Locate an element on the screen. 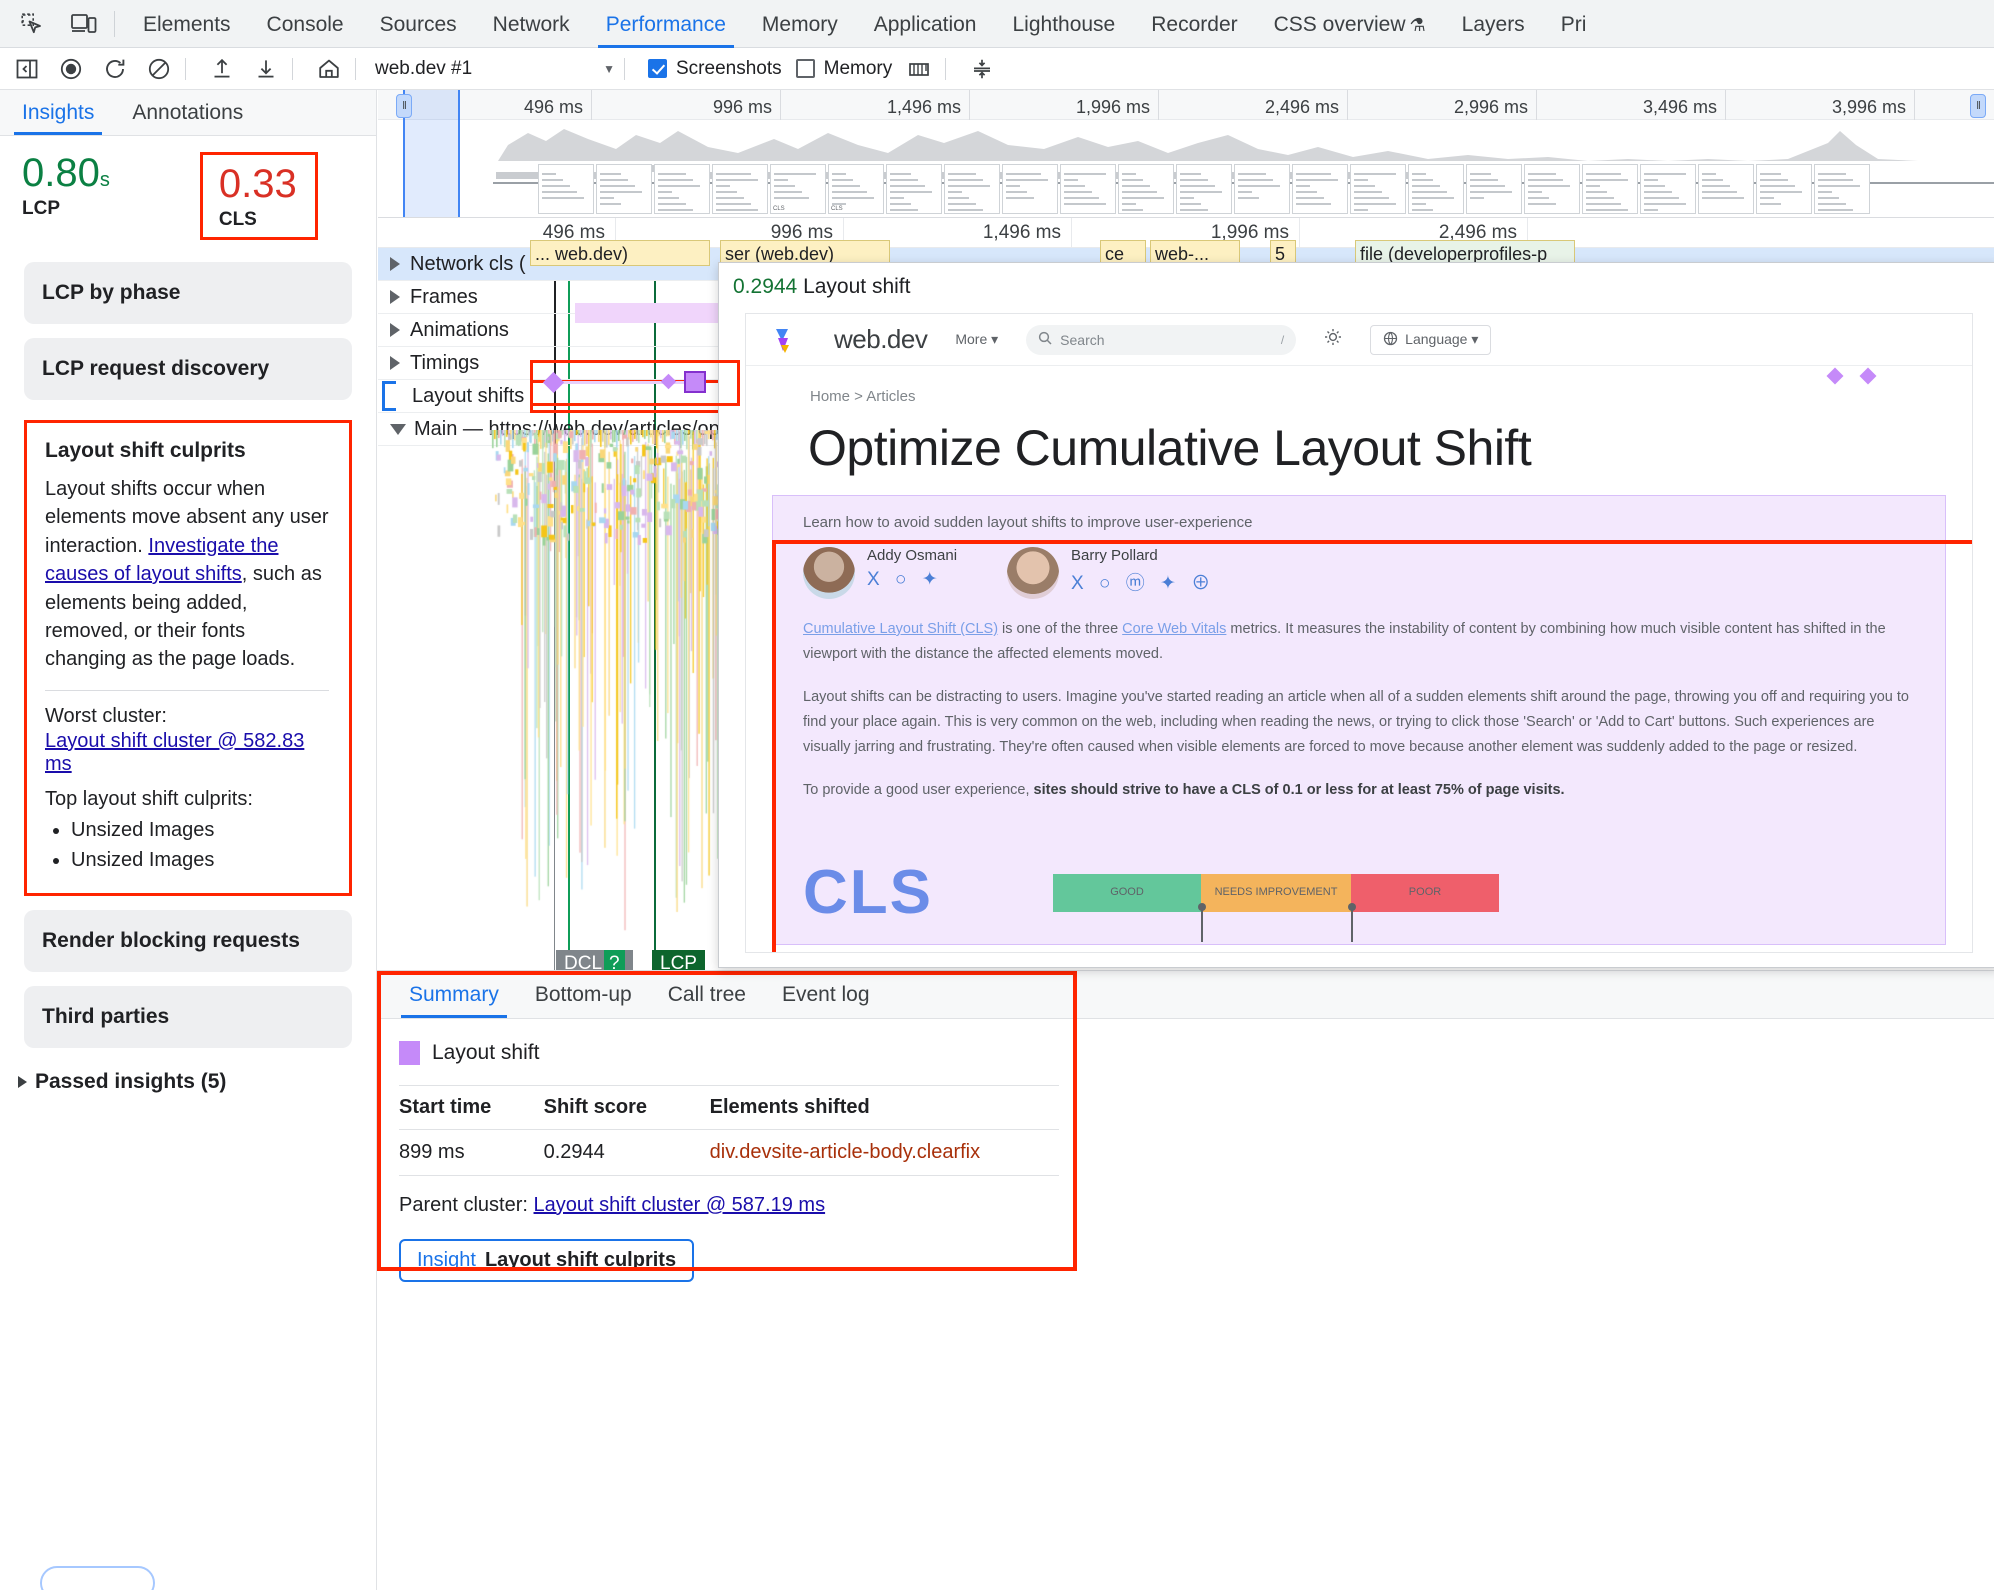 The height and width of the screenshot is (1590, 1994). inspect-element-icon is located at coordinates (32, 24).